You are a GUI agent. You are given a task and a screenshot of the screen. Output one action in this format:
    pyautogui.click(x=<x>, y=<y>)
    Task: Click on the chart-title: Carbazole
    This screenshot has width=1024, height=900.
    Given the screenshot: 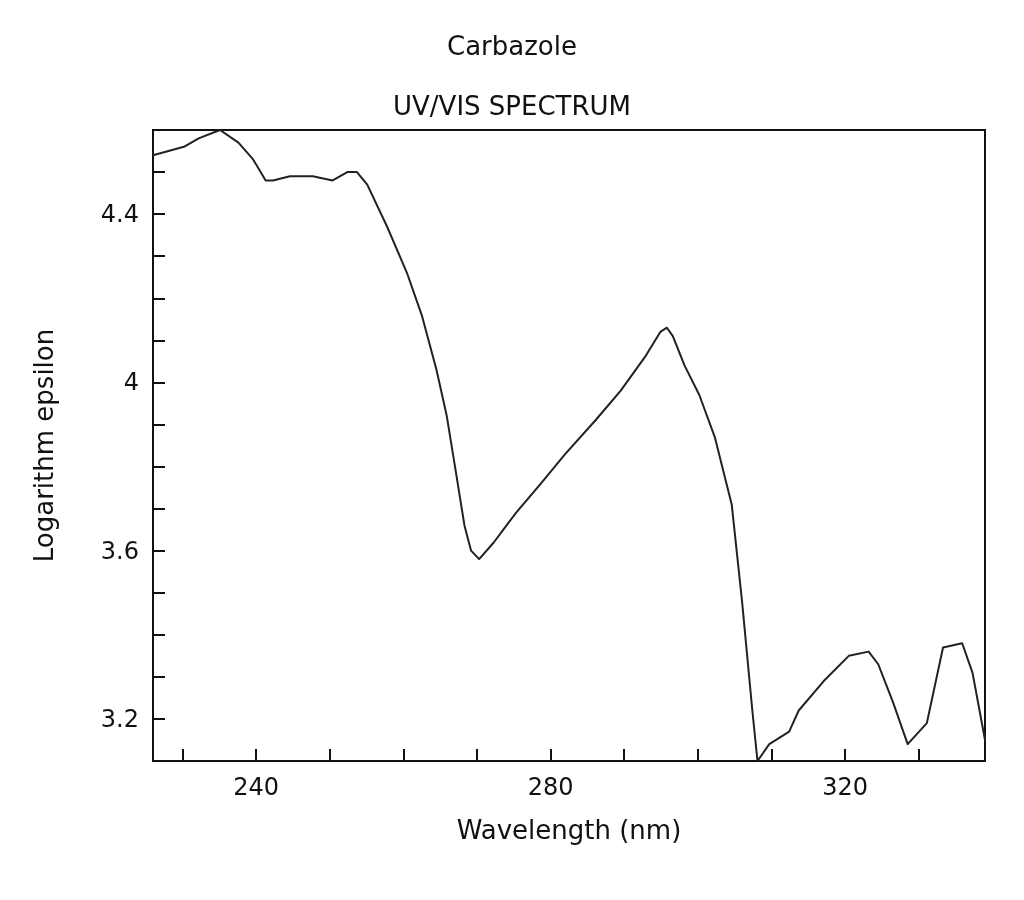 What is the action you would take?
    pyautogui.click(x=512, y=46)
    